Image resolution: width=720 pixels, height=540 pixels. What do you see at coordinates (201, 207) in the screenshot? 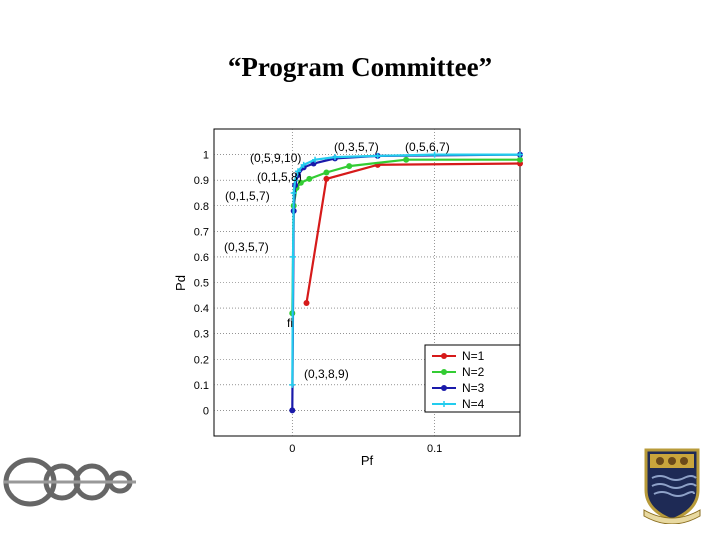
I see `y-tick-label: 0.8` at bounding box center [201, 207].